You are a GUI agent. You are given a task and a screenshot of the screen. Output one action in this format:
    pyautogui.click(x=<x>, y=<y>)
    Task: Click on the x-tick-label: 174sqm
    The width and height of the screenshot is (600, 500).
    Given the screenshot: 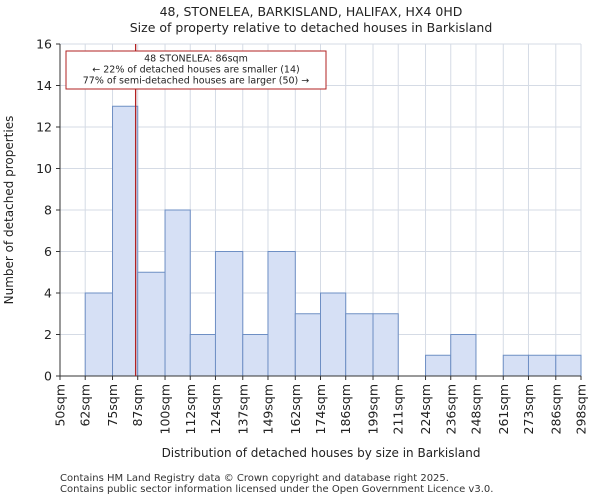 What is the action you would take?
    pyautogui.click(x=320, y=409)
    